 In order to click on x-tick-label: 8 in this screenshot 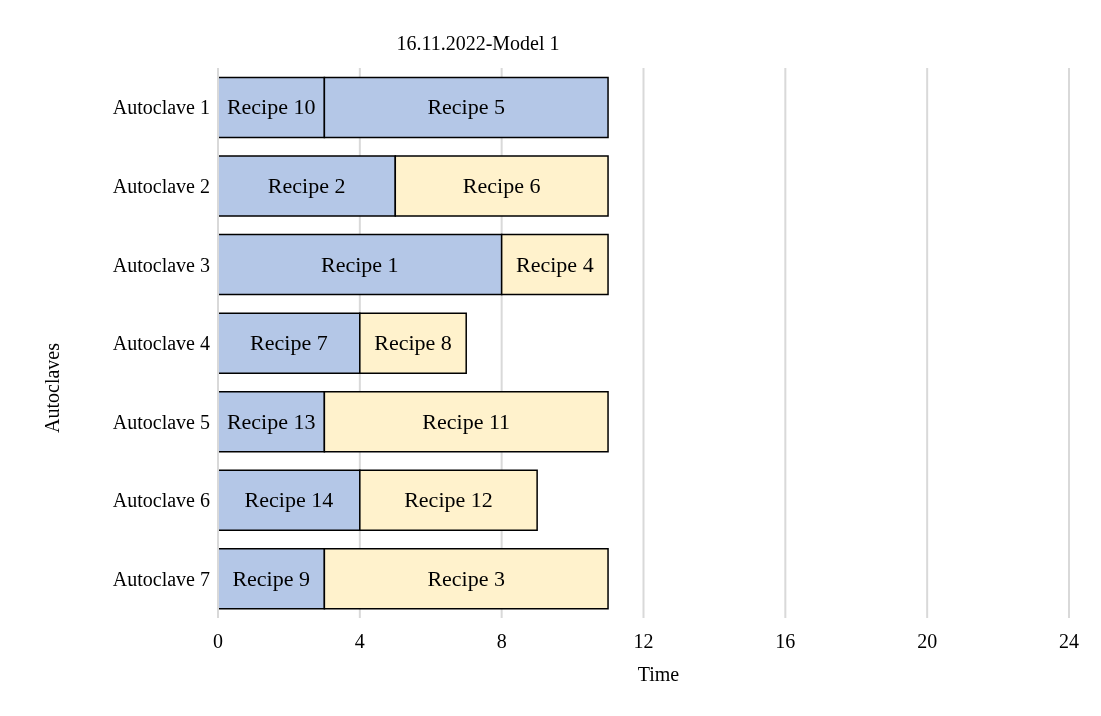, I will do `click(501, 641)`.